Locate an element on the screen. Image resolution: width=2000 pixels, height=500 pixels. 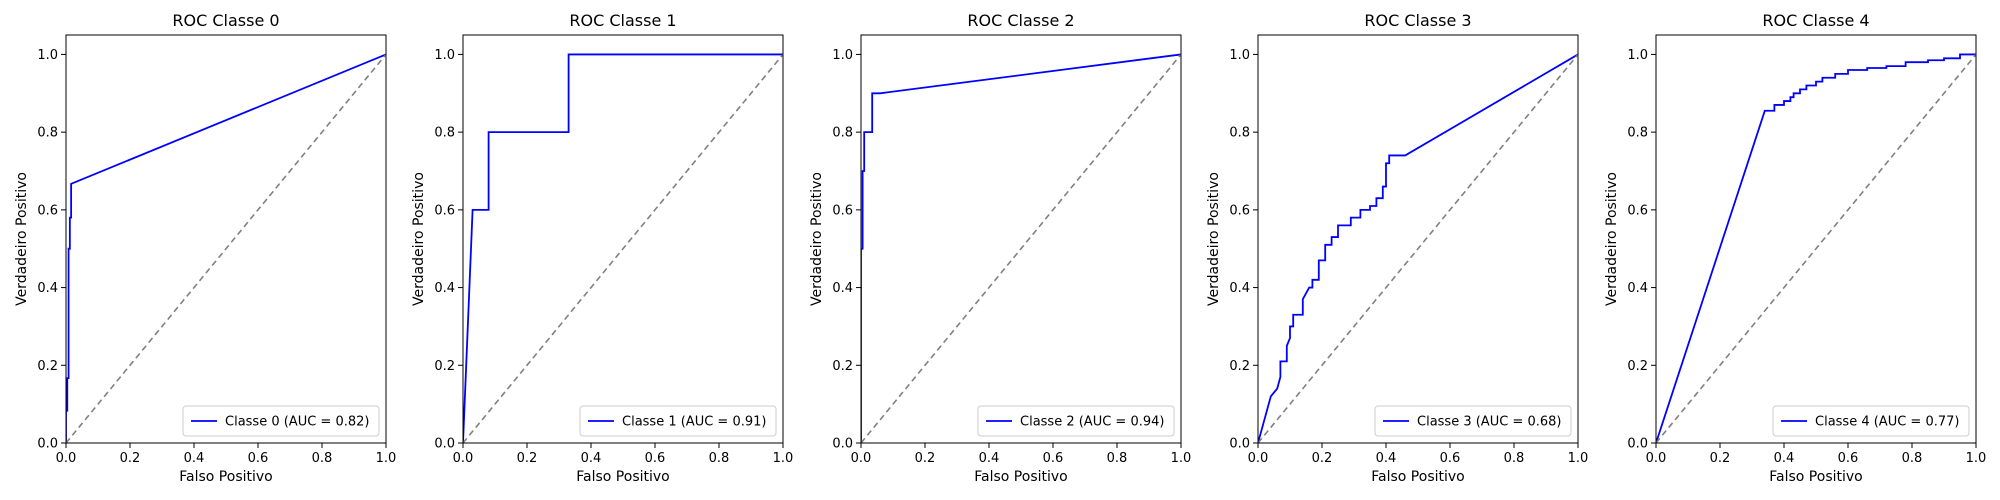
chart-title: ROC Classe 0 is located at coordinates (225, 20).